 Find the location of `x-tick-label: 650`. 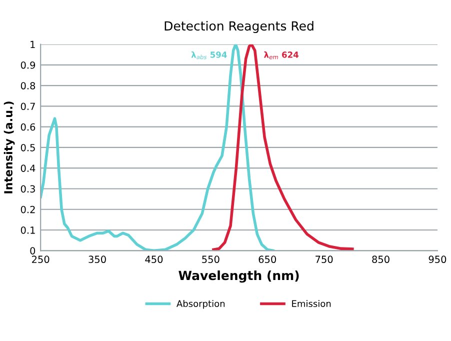

x-tick-label: 650 is located at coordinates (267, 260).